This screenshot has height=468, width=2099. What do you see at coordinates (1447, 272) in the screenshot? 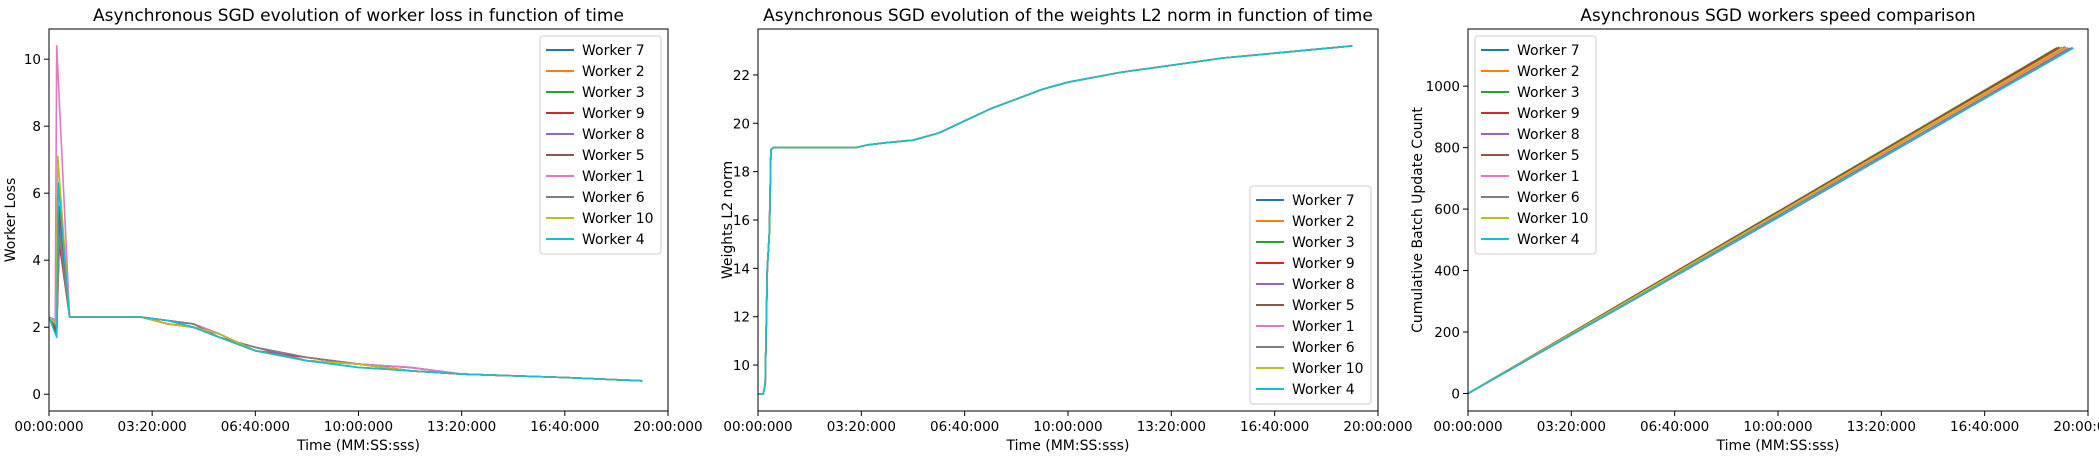
I see `y-tick-label: 400` at bounding box center [1447, 272].